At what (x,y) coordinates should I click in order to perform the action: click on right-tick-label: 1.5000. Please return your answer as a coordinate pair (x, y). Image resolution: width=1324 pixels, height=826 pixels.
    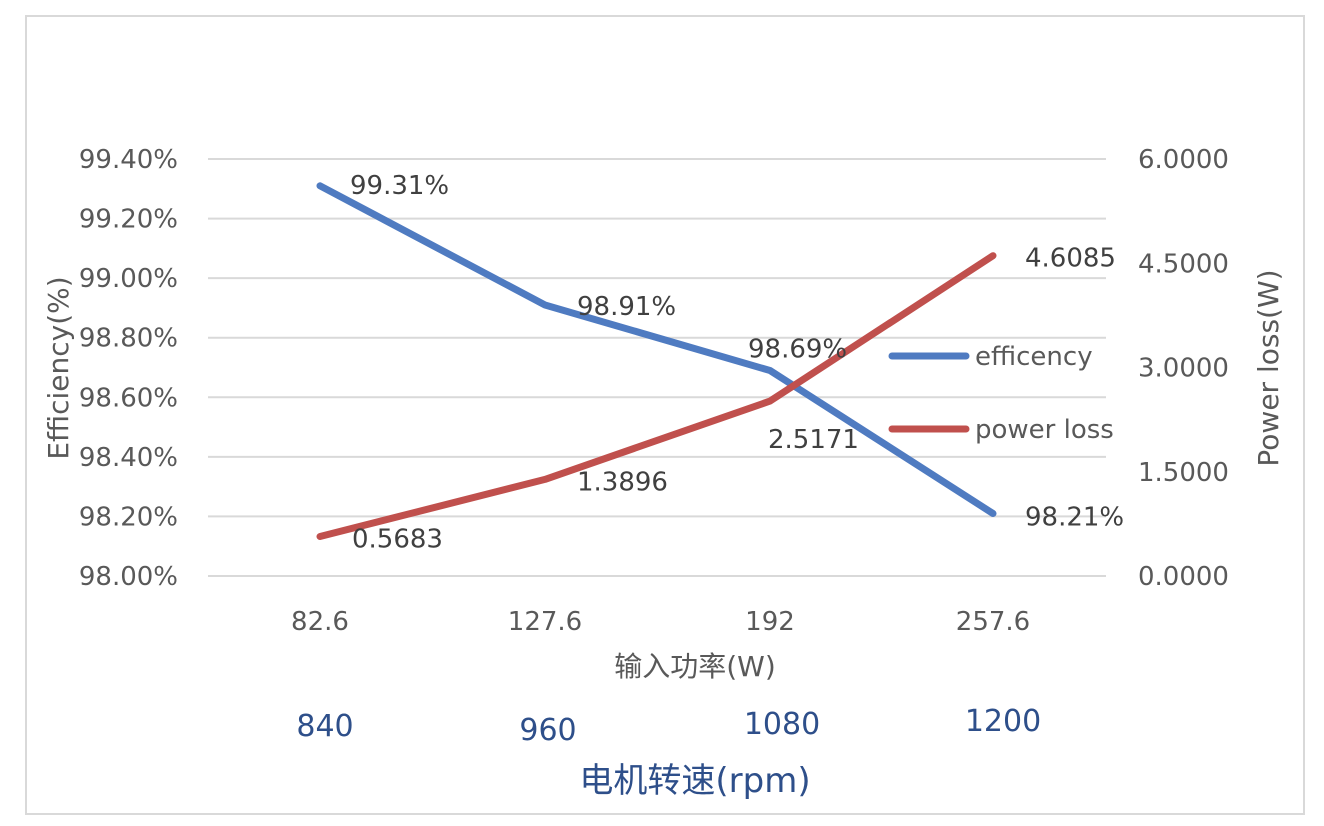
    Looking at the image, I should click on (1183, 473).